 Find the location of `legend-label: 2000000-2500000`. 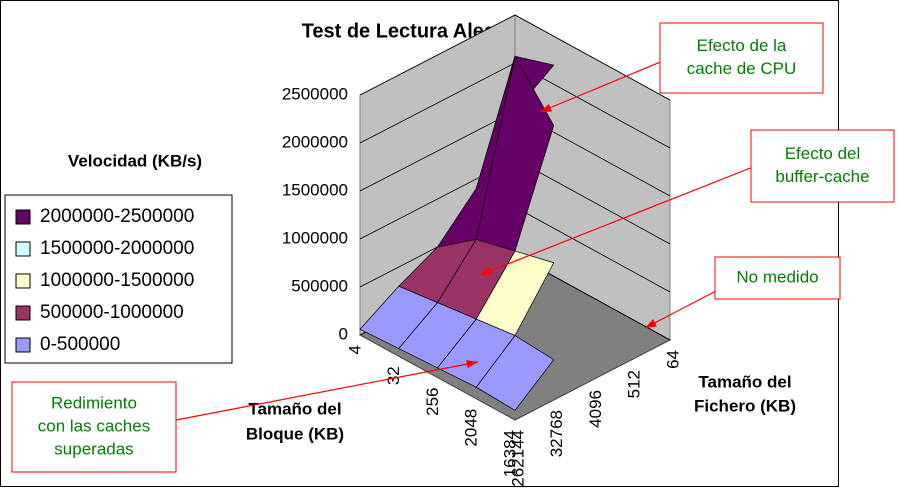

legend-label: 2000000-2500000 is located at coordinates (117, 216).